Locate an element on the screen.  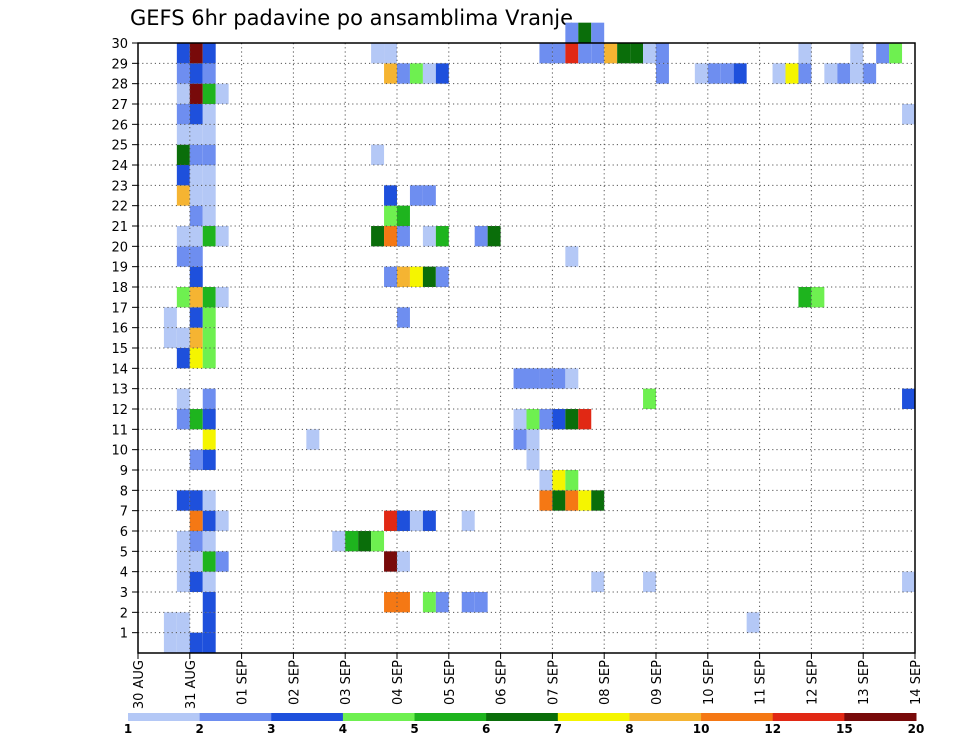
y-tick-label: 14 is located at coordinates (119, 369).